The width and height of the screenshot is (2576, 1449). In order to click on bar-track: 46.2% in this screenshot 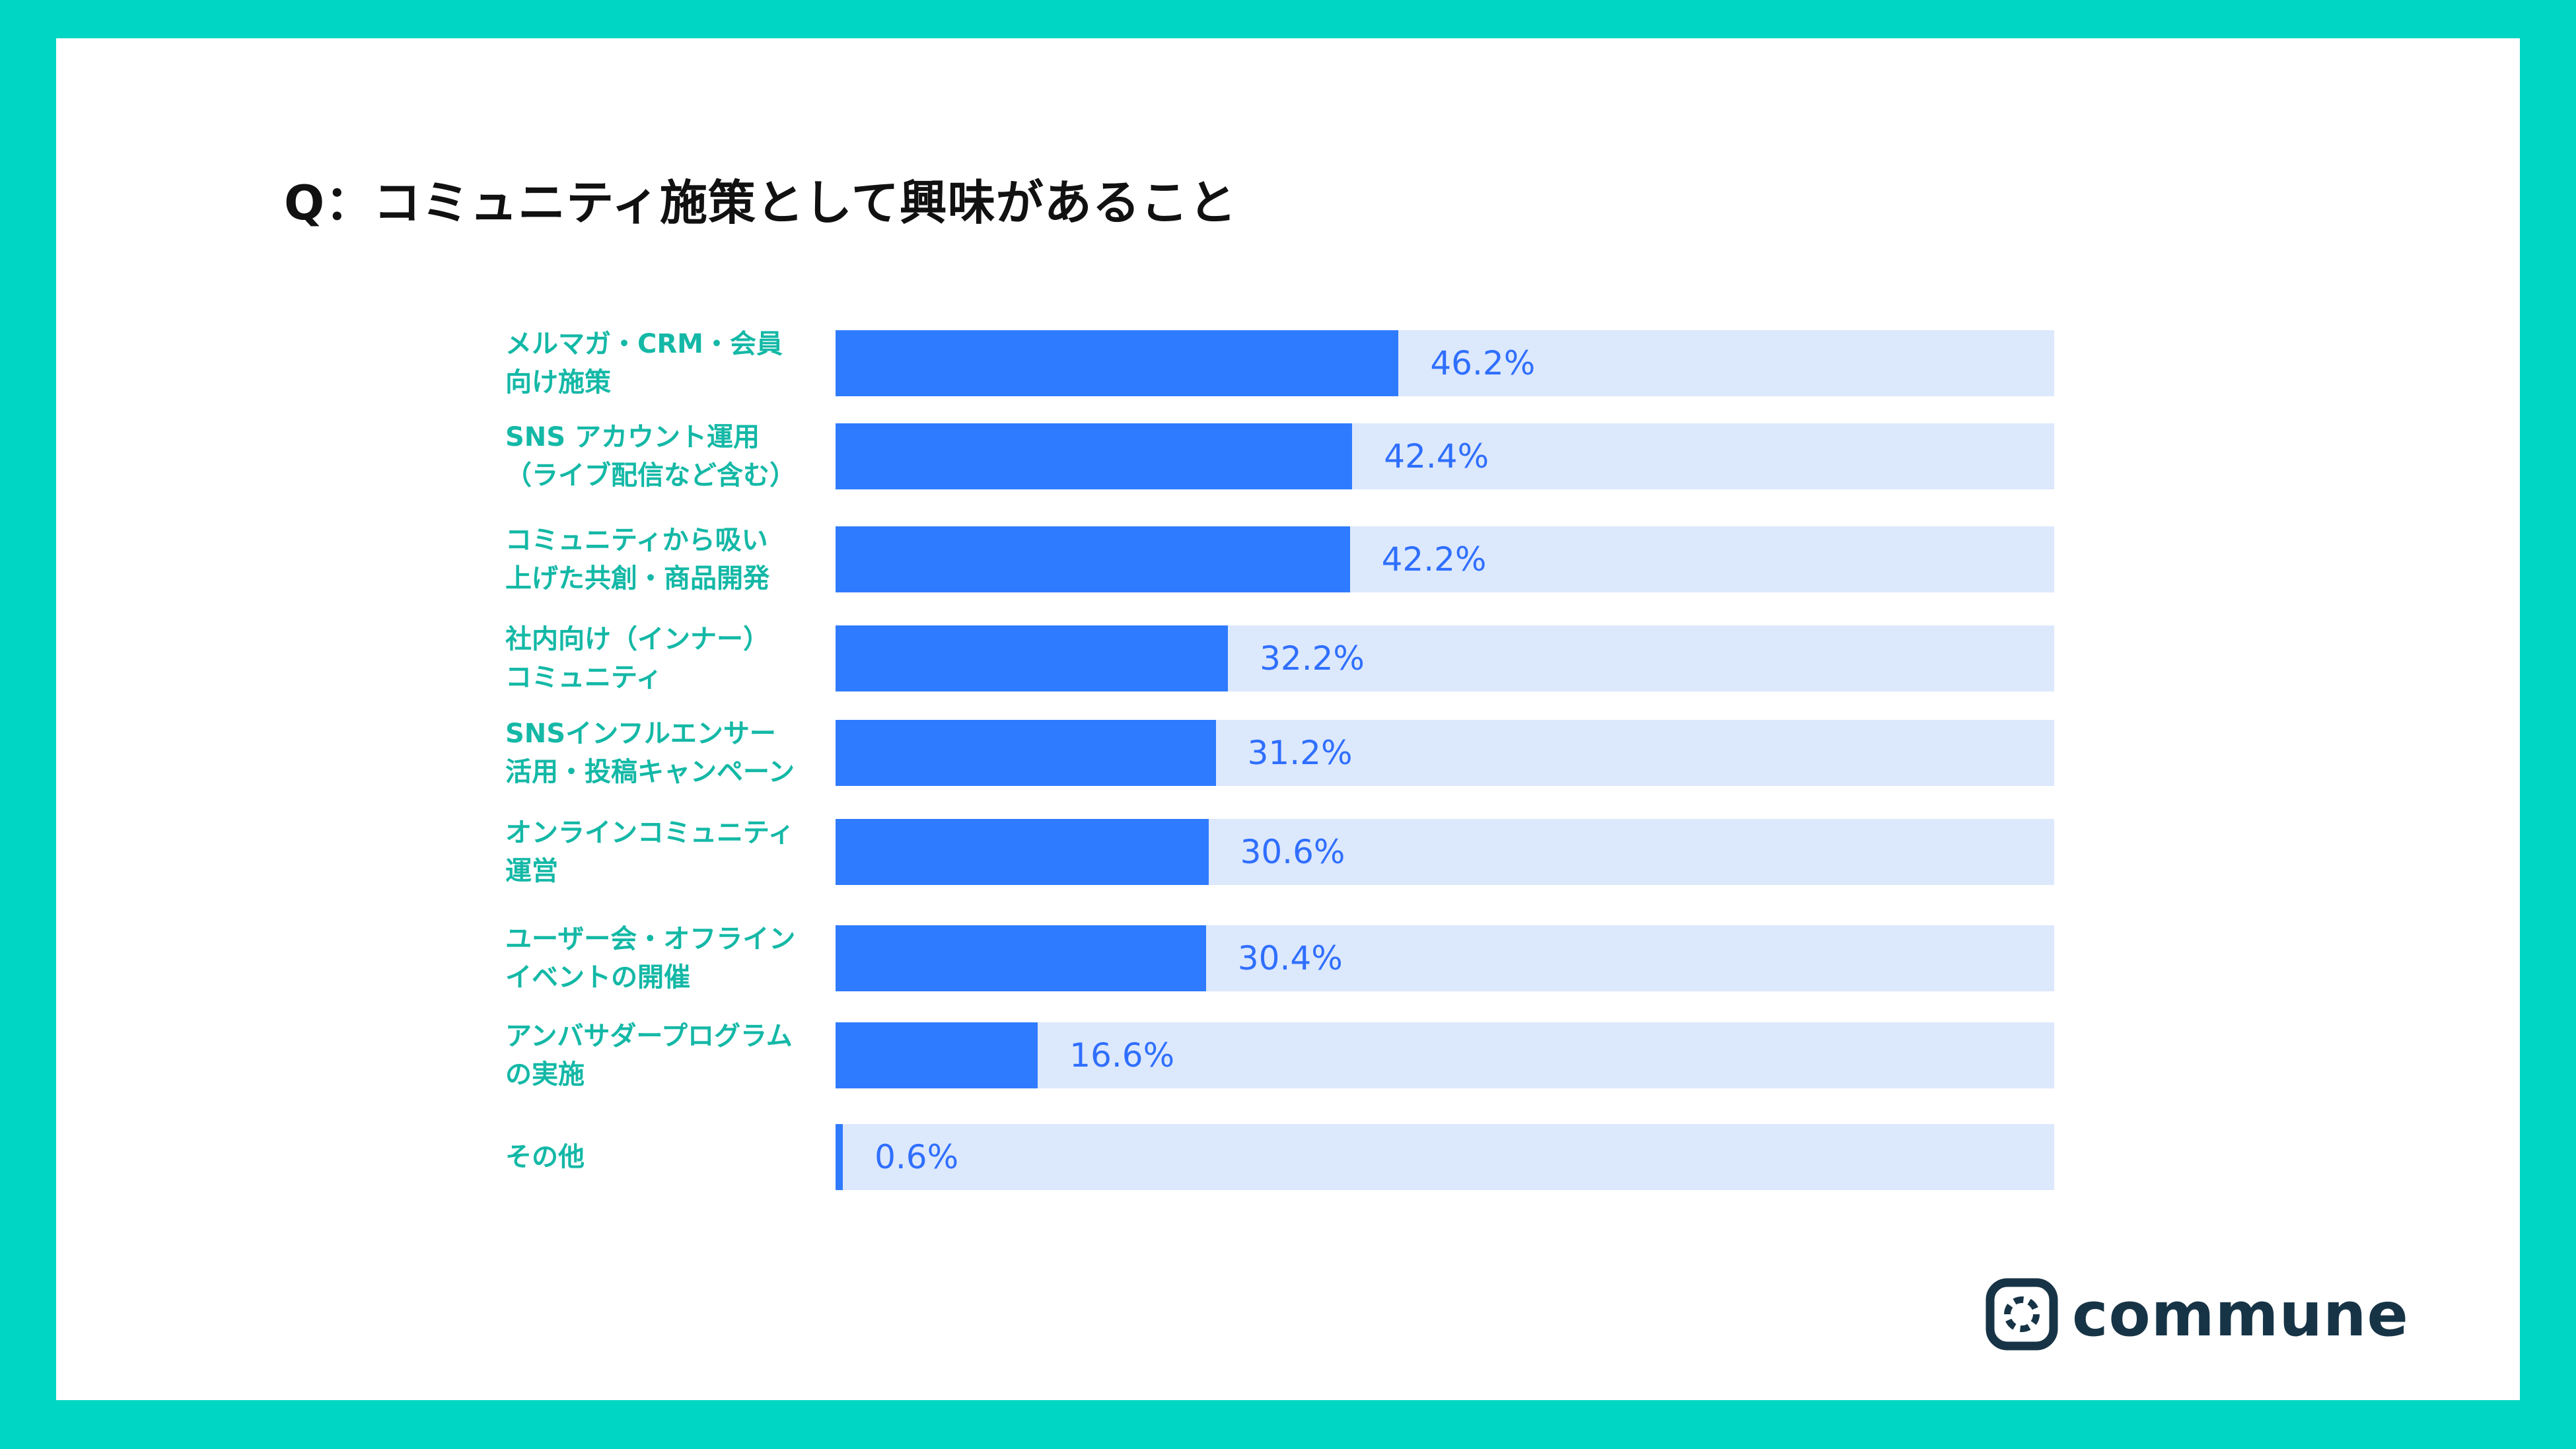, I will do `click(1445, 363)`.